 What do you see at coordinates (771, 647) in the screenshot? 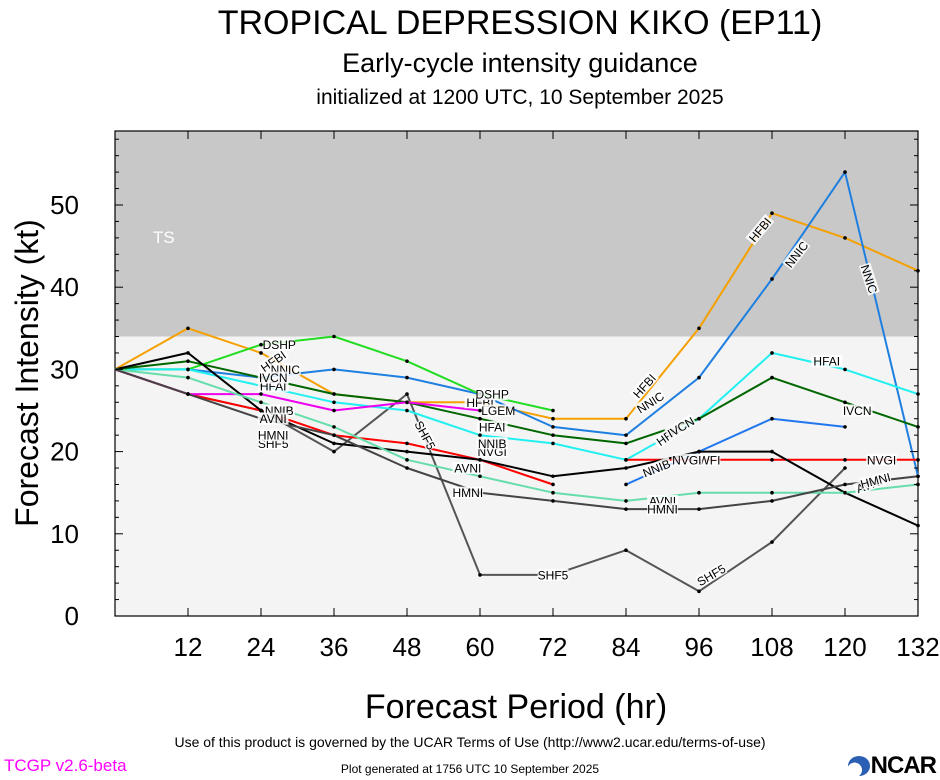
I see `x-tick-label: 108` at bounding box center [771, 647].